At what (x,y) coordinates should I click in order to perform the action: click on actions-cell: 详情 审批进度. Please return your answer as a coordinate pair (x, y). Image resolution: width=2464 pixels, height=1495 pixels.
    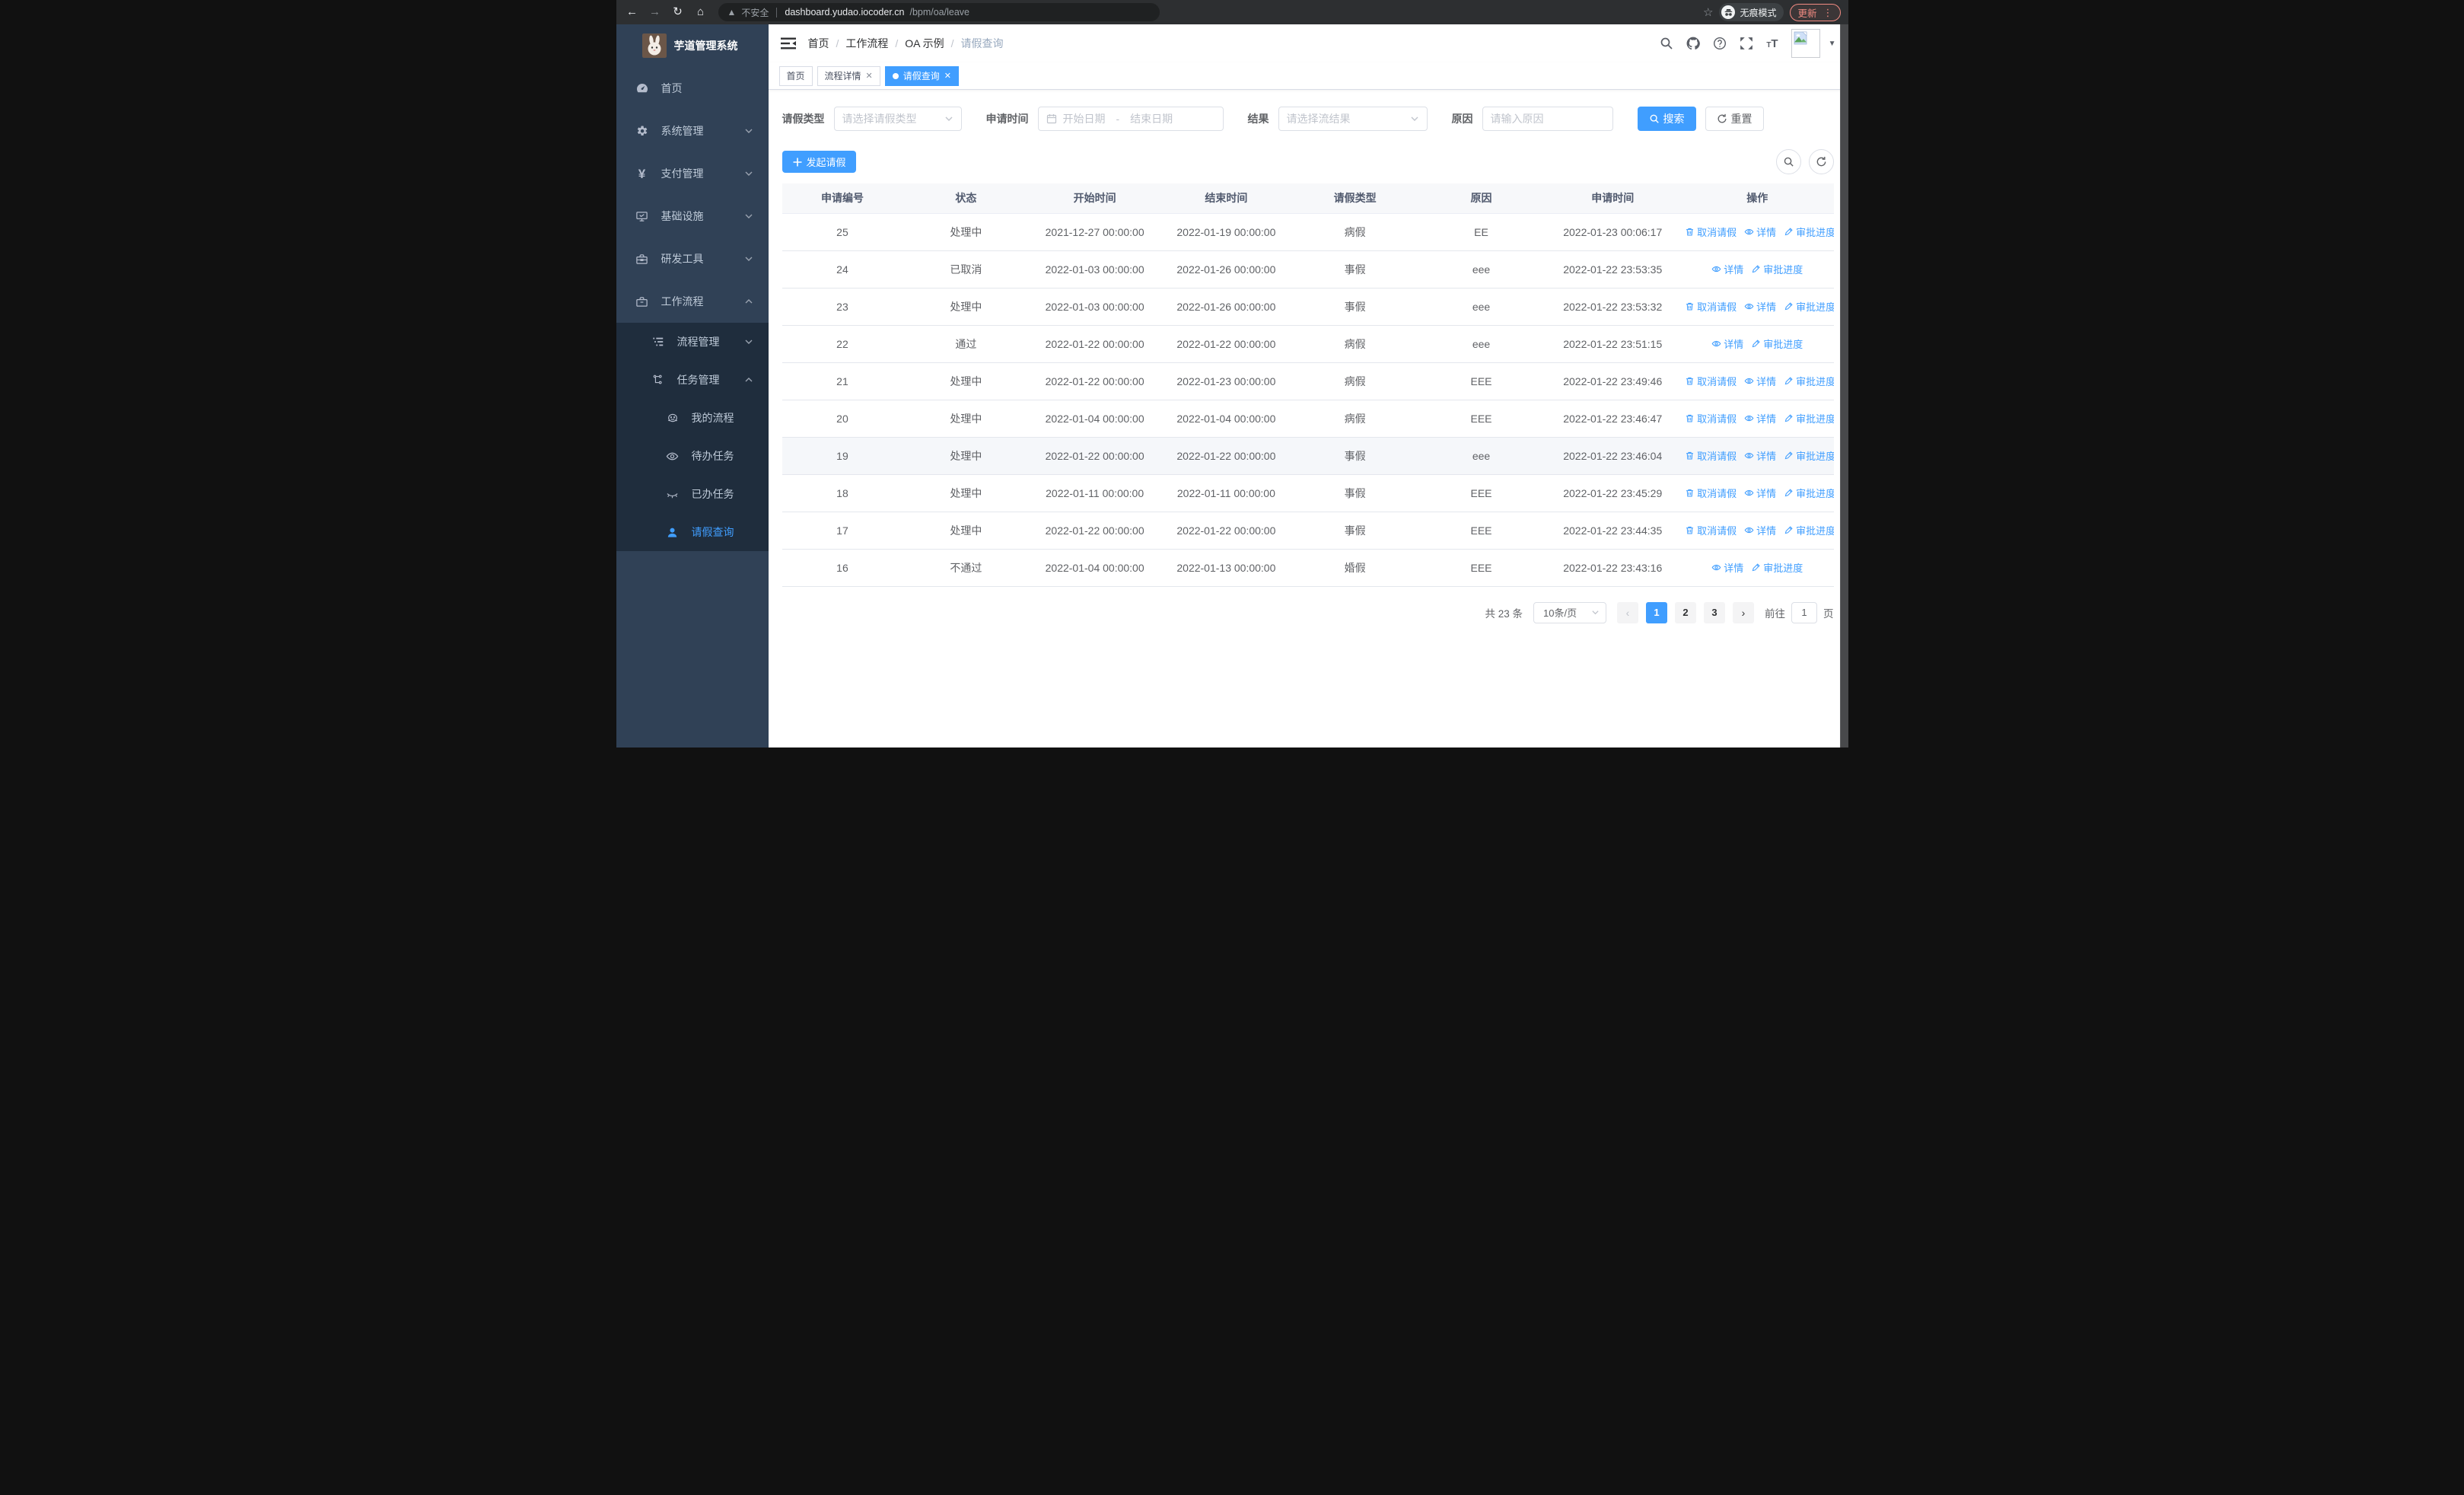
    Looking at the image, I should click on (1757, 568).